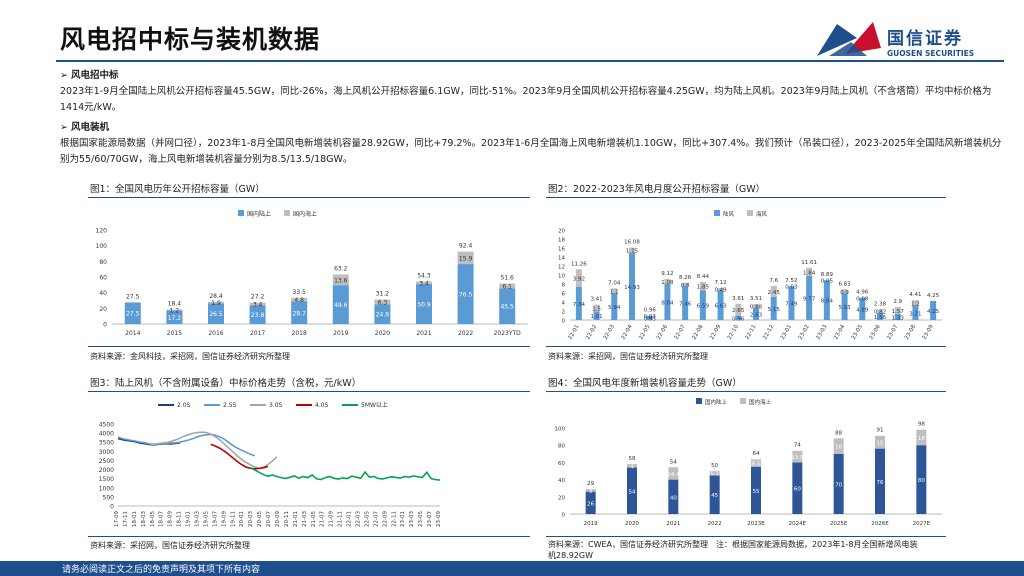 This screenshot has height=576, width=1024. I want to click on y-tick-label: 10, so click(561, 277).